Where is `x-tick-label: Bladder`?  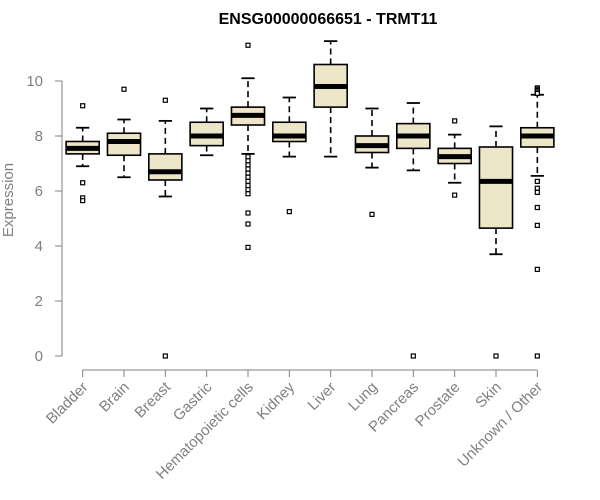
x-tick-label: Bladder is located at coordinates (67, 403).